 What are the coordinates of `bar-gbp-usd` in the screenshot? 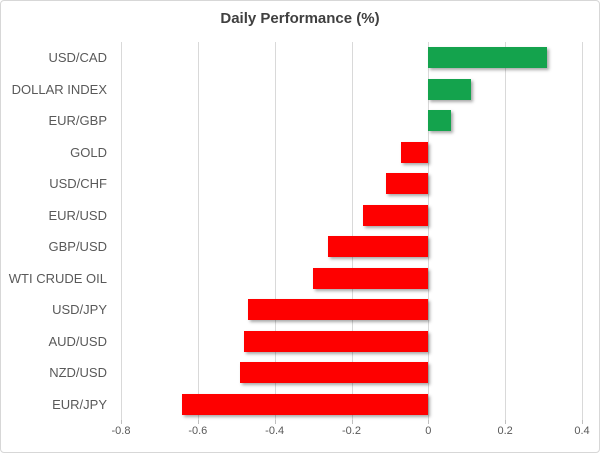 It's located at (378, 247).